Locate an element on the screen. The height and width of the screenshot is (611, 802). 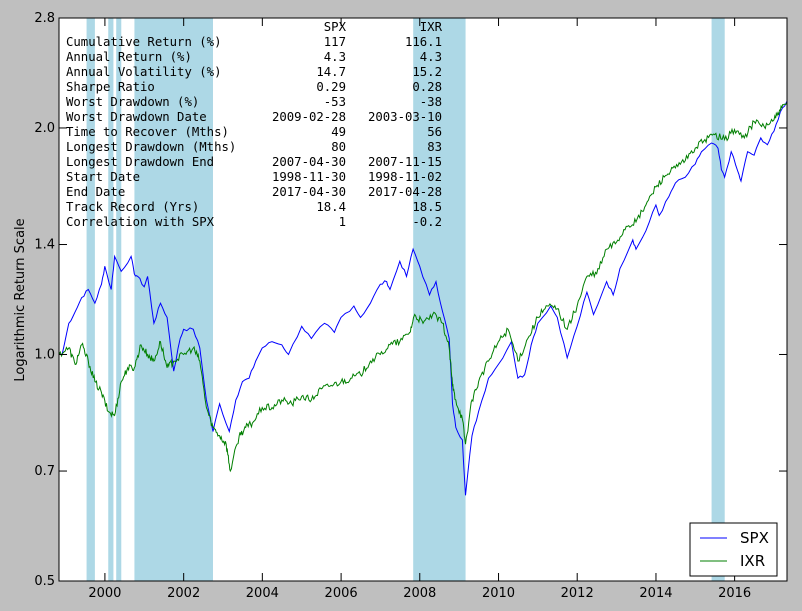
x-tick-label: 2000 is located at coordinates (104, 593).